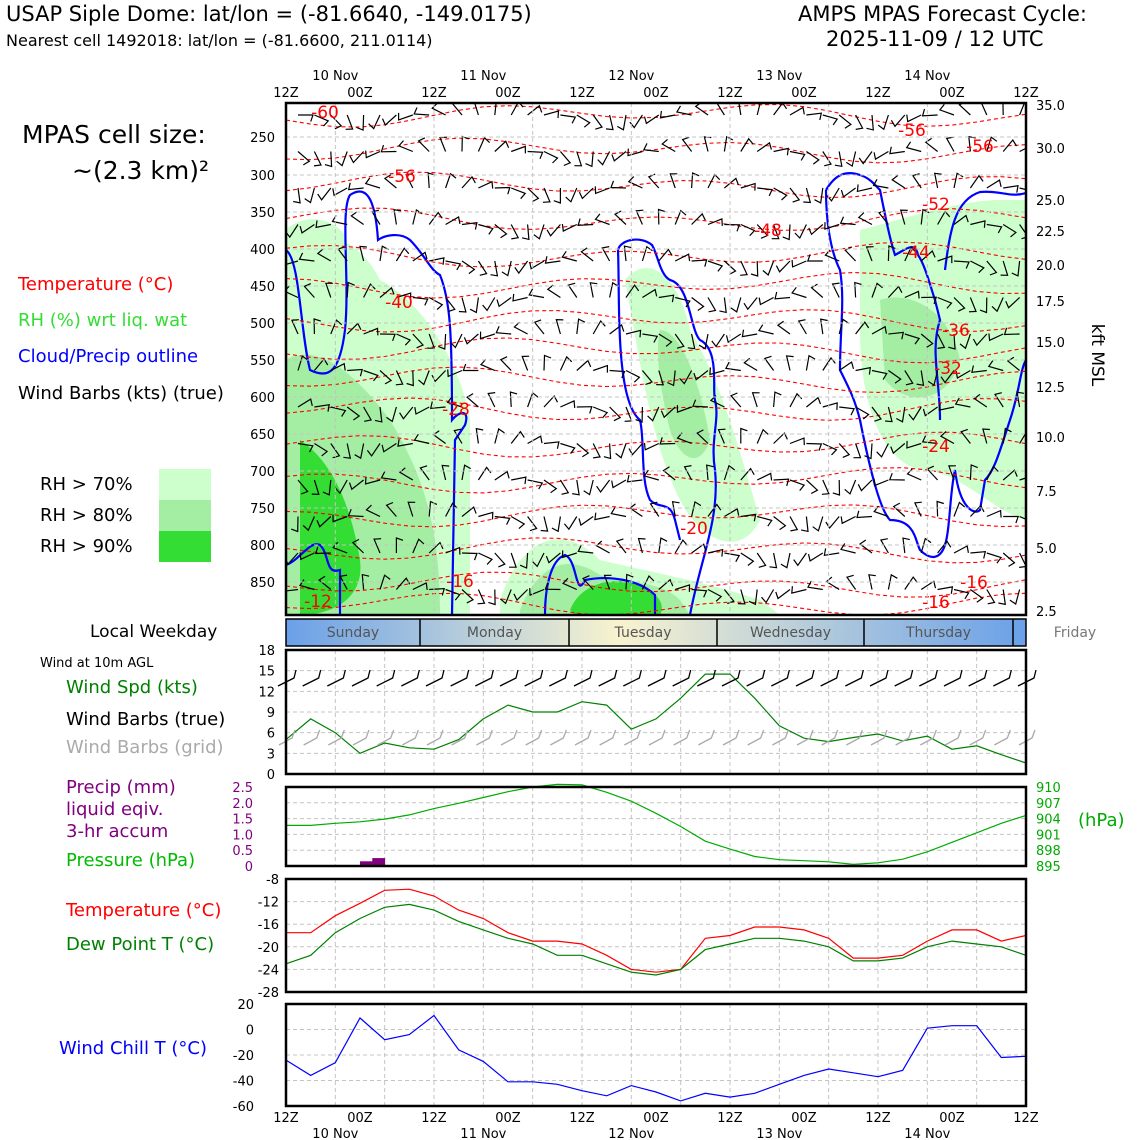 Image resolution: width=1140 pixels, height=1140 pixels. What do you see at coordinates (325, 113) in the screenshot?
I see `isotherm-label: -60` at bounding box center [325, 113].